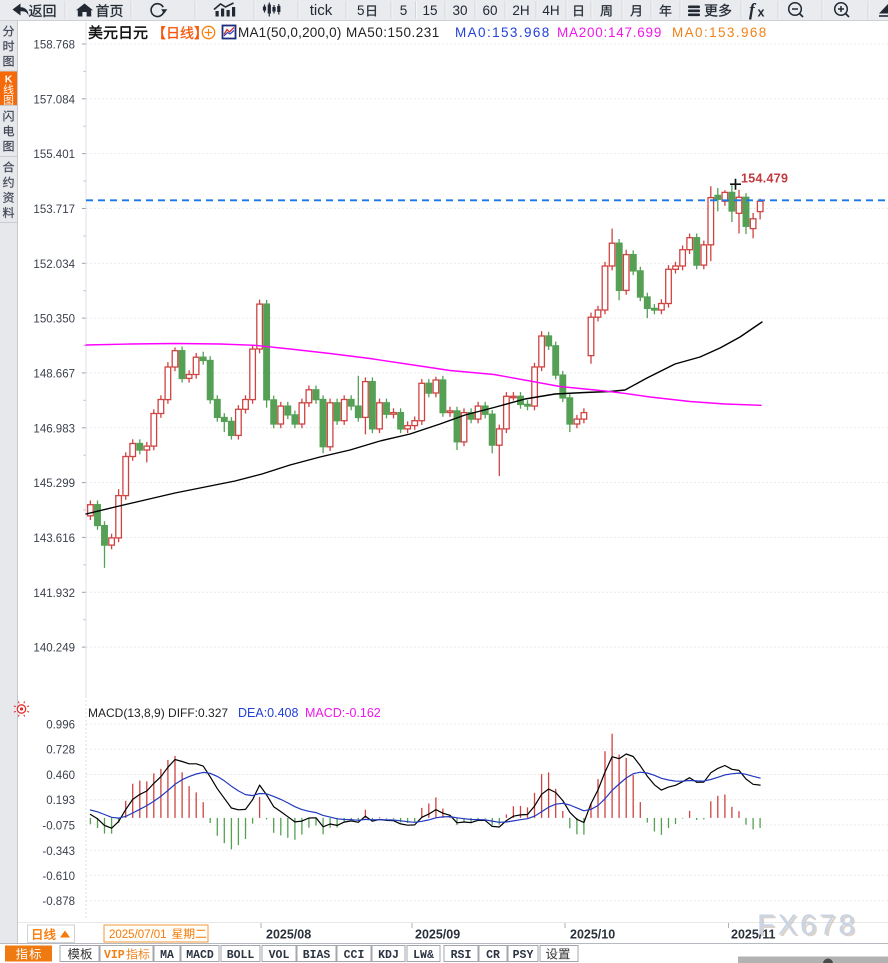 The height and width of the screenshot is (963, 888). What do you see at coordinates (609, 32) in the screenshot?
I see `svg-text: MA200:147.699` at bounding box center [609, 32].